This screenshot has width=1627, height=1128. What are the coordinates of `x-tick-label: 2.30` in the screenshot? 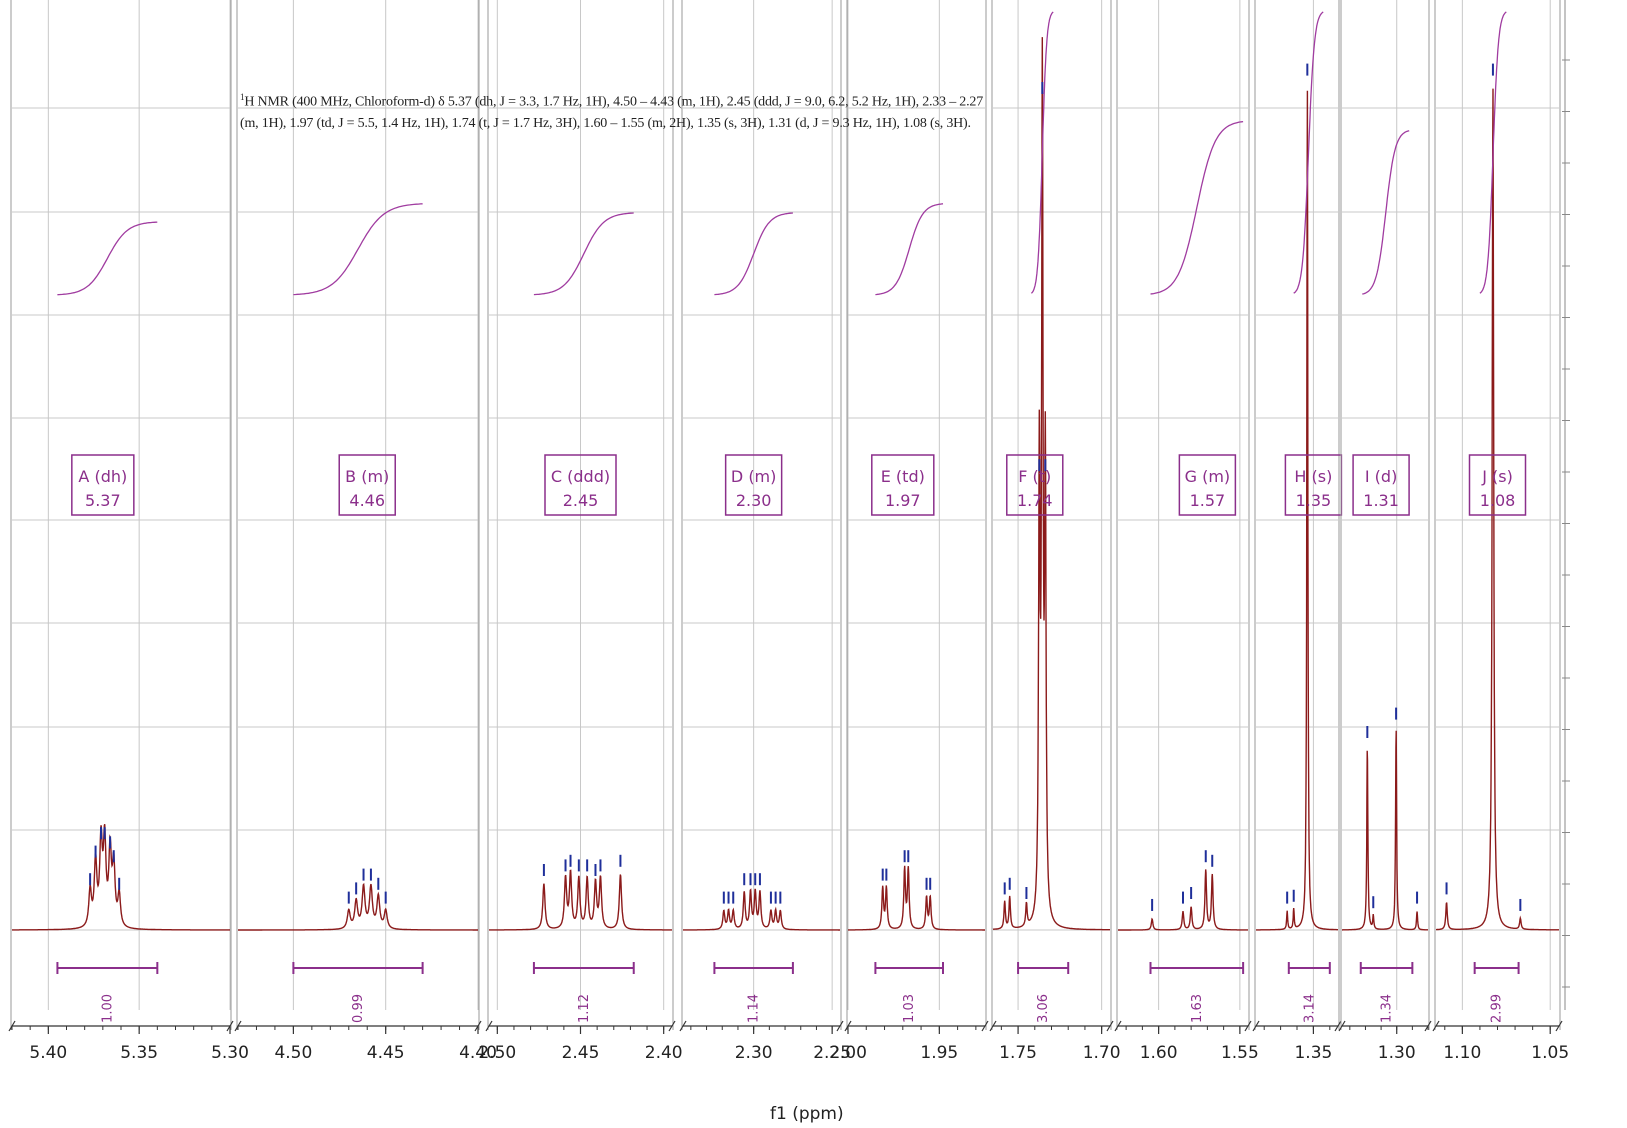 It's located at (754, 1053).